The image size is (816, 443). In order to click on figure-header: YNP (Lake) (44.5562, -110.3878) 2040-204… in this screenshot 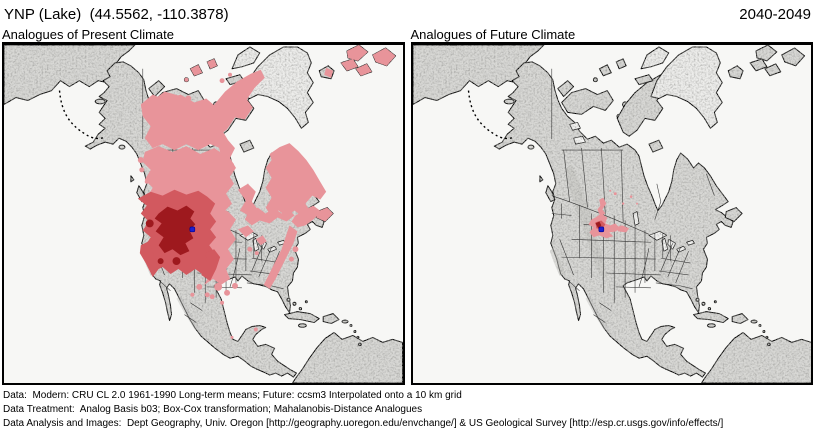, I will do `click(408, 12)`.